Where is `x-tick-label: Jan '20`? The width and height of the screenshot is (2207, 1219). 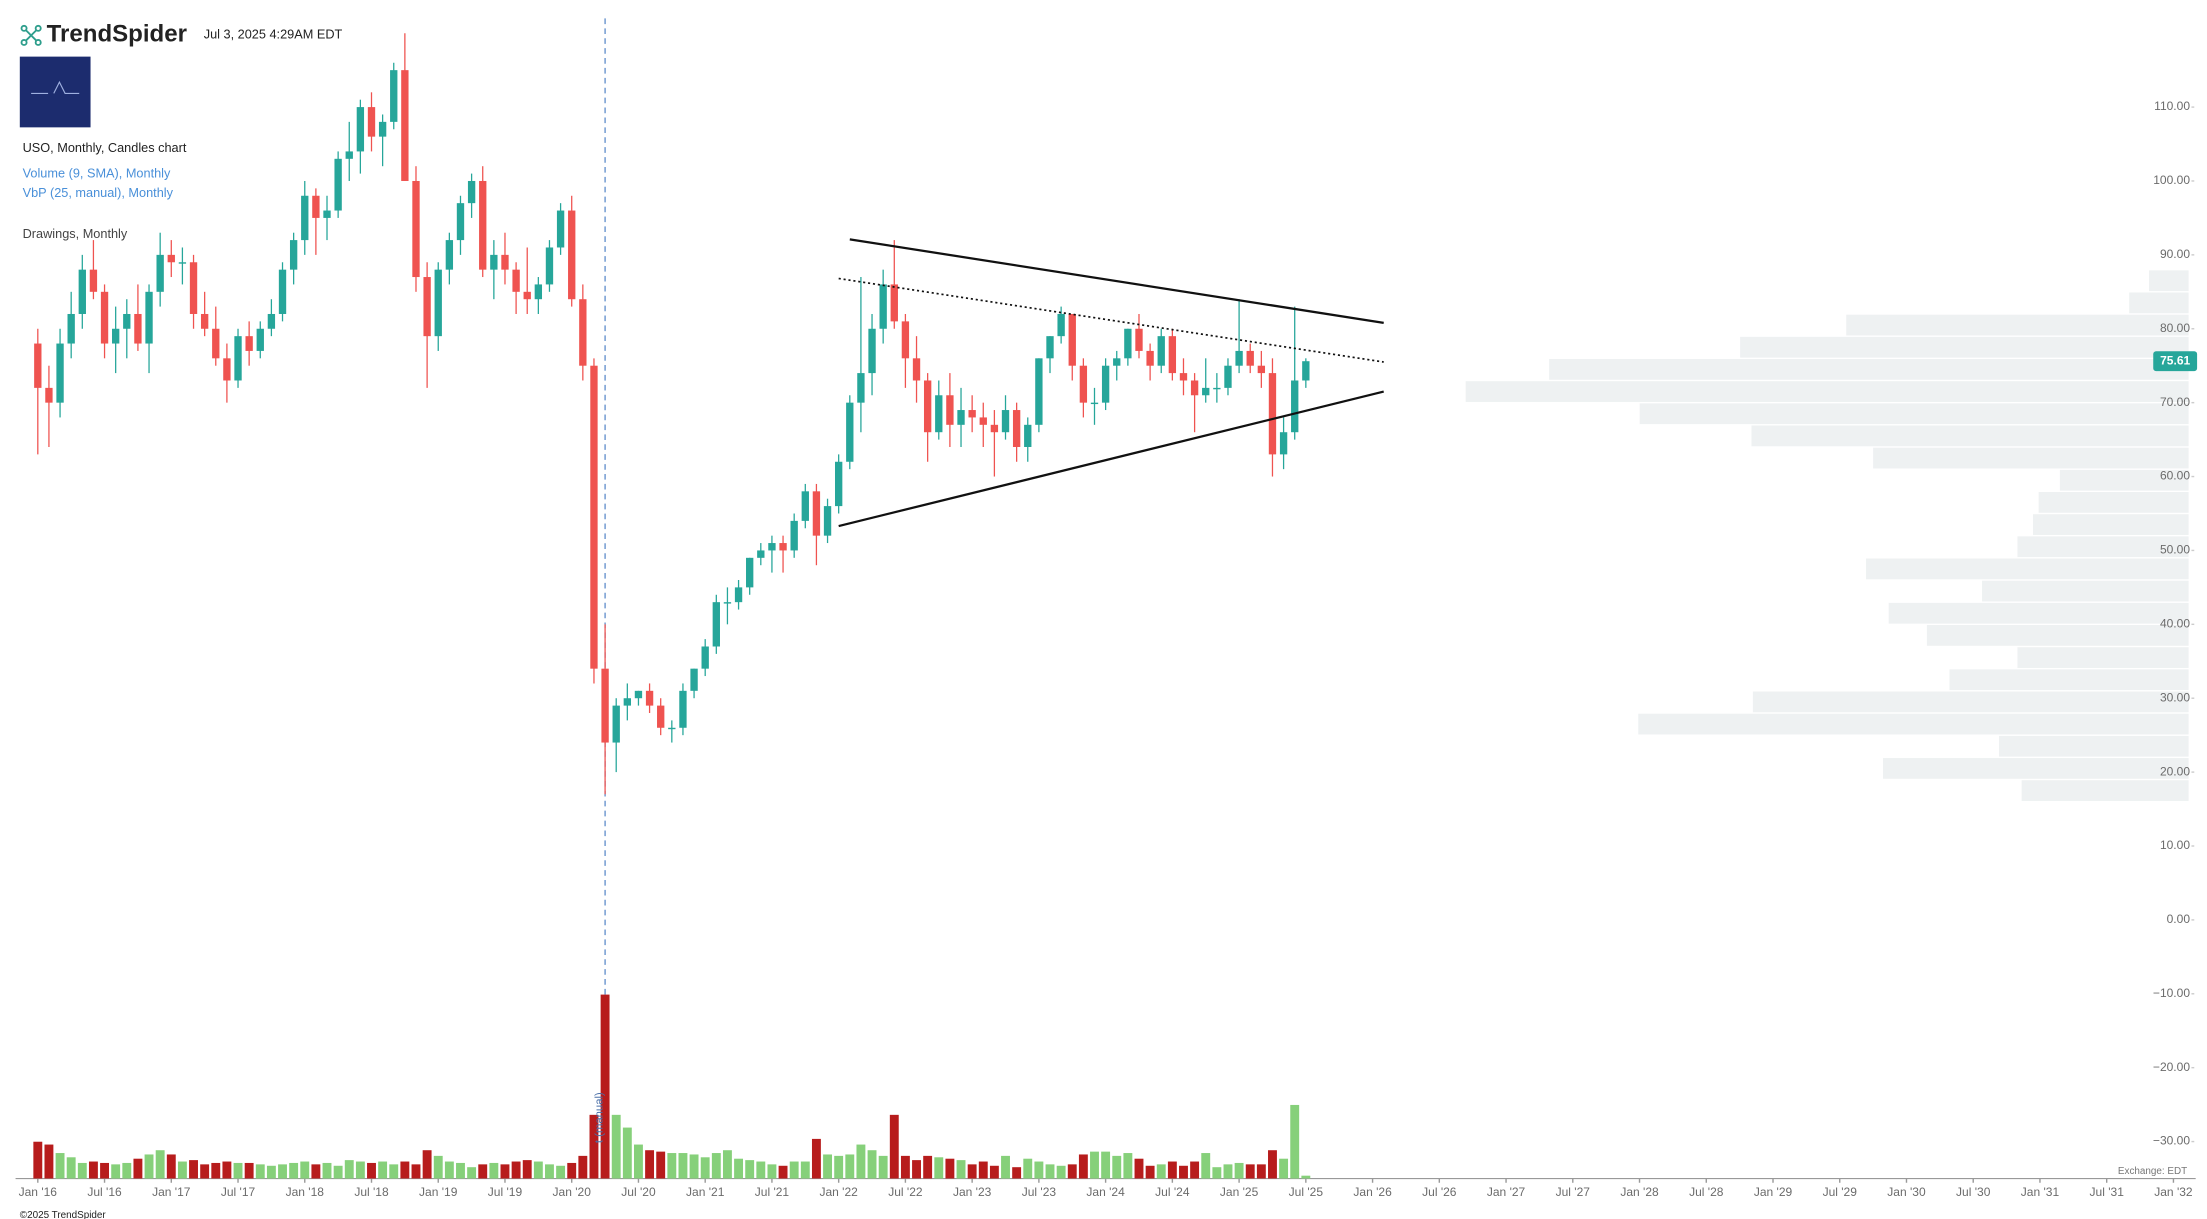 x-tick-label: Jan '20 is located at coordinates (572, 1192).